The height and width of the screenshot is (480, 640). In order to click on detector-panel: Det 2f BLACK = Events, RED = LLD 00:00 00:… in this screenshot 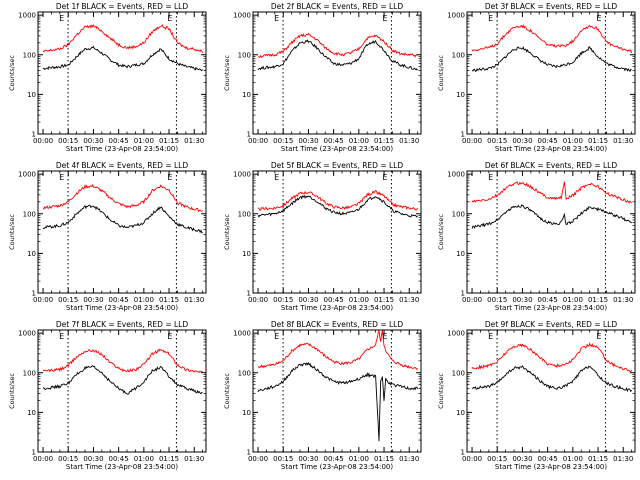, I will do `click(322, 77)`.